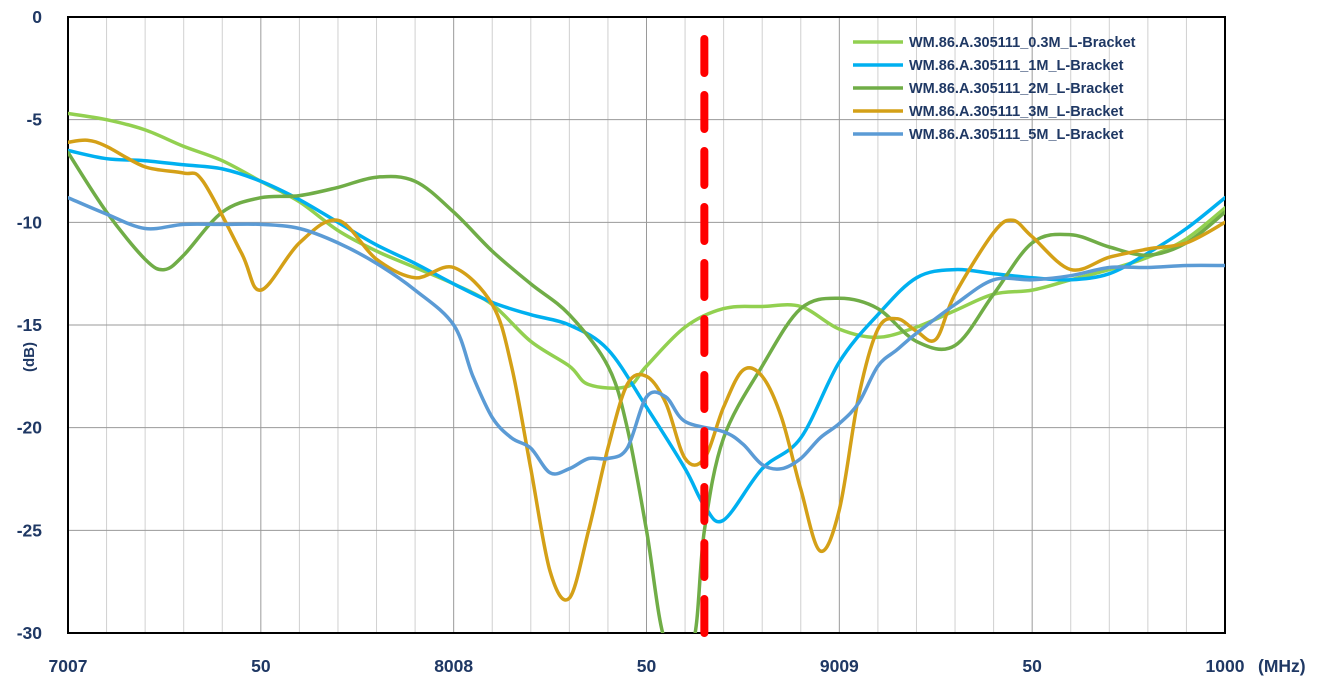  I want to click on y-tick-label: -15, so click(30, 325).